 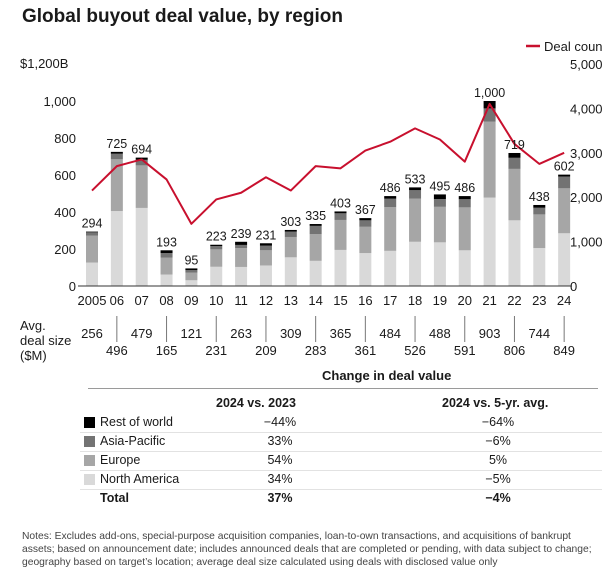 I want to click on x-axis-tick-label: 06, so click(x=117, y=300).